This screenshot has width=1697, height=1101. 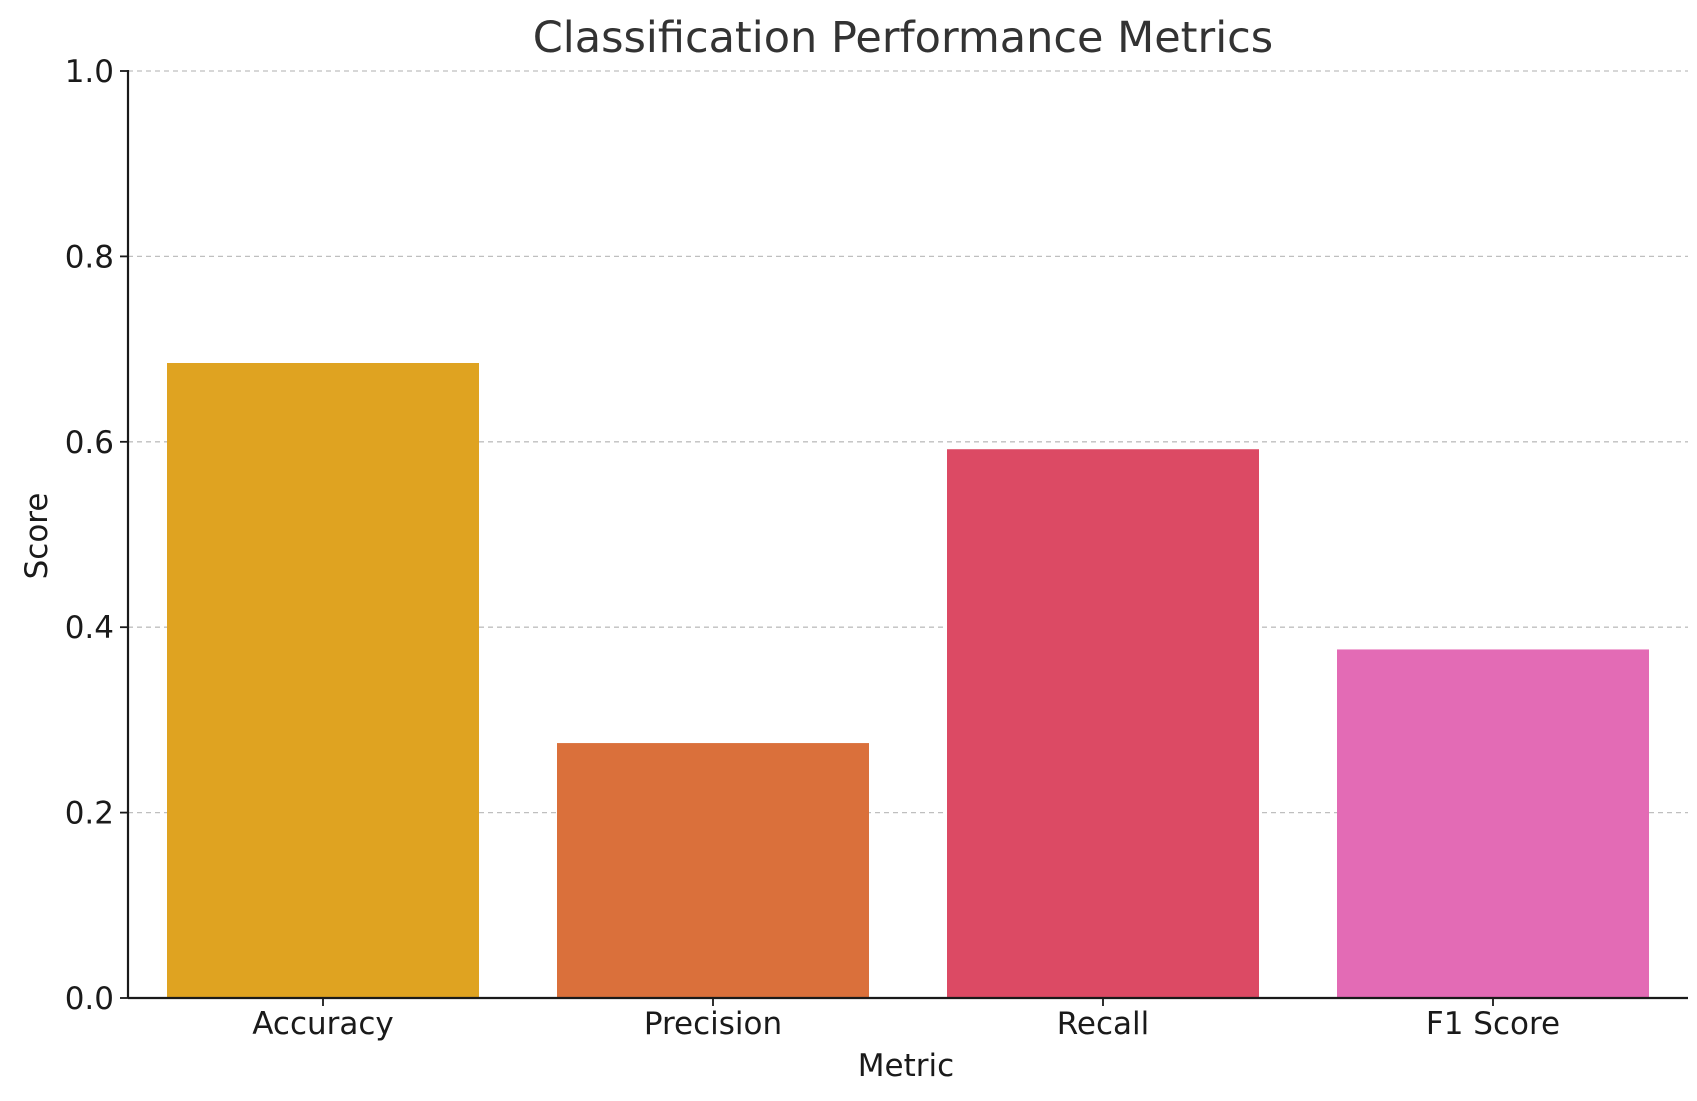 I want to click on y-tick-label: 0.6, so click(x=89, y=443).